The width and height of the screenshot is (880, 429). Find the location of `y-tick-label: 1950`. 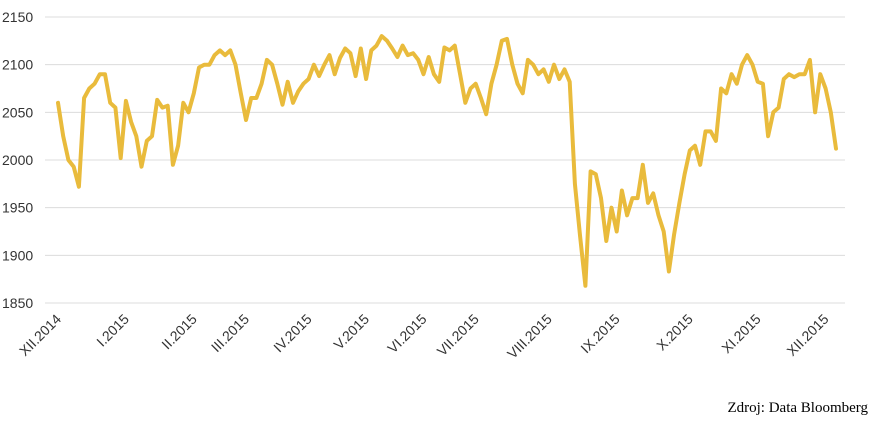

y-tick-label: 1950 is located at coordinates (17, 208).